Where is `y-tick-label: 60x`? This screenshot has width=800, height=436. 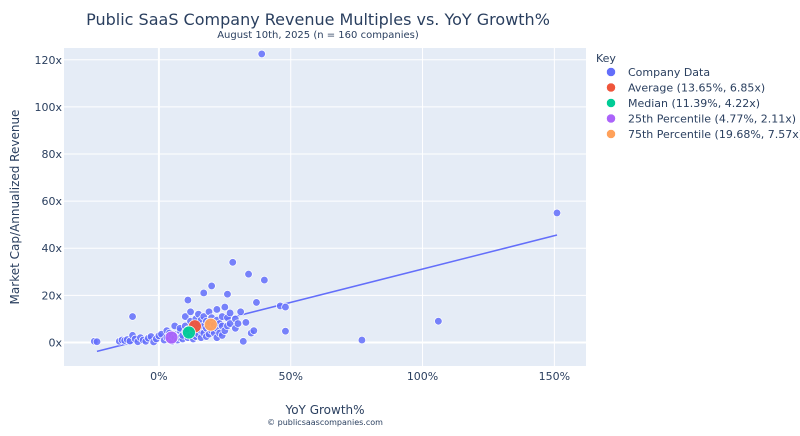 y-tick-label: 60x is located at coordinates (51, 201).